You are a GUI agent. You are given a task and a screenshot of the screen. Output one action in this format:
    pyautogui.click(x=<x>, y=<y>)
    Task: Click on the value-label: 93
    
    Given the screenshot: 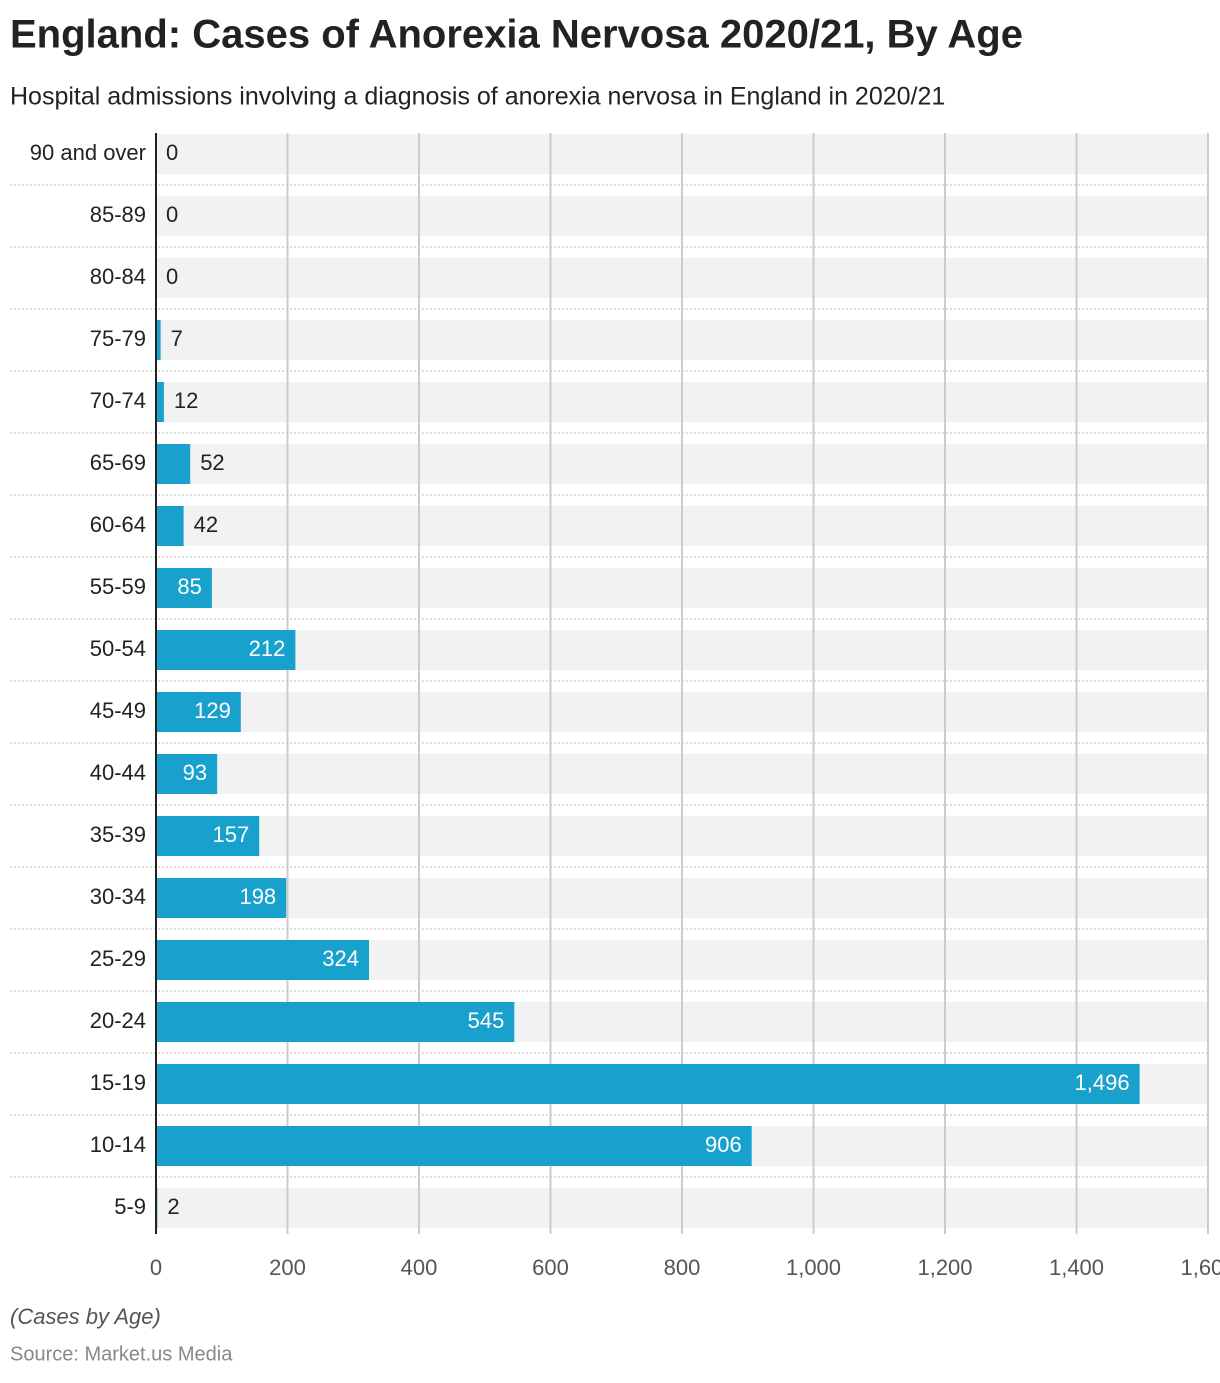 What is the action you would take?
    pyautogui.click(x=195, y=772)
    